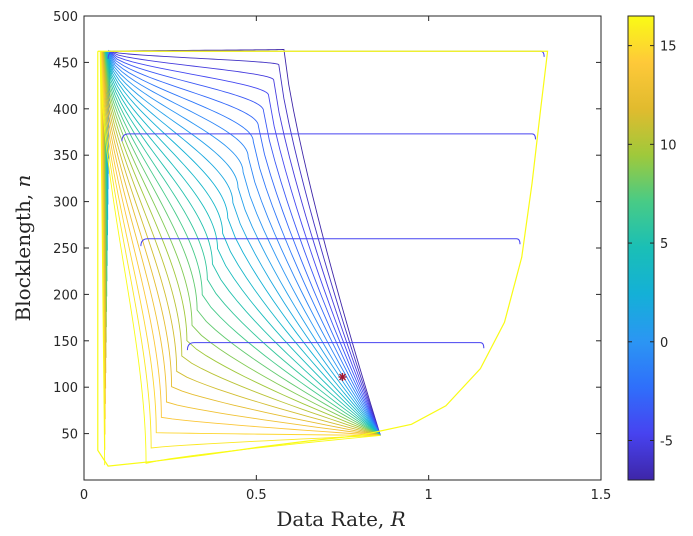 Image resolution: width=693 pixels, height=536 pixels. I want to click on y-tick-label: 350, so click(65, 156).